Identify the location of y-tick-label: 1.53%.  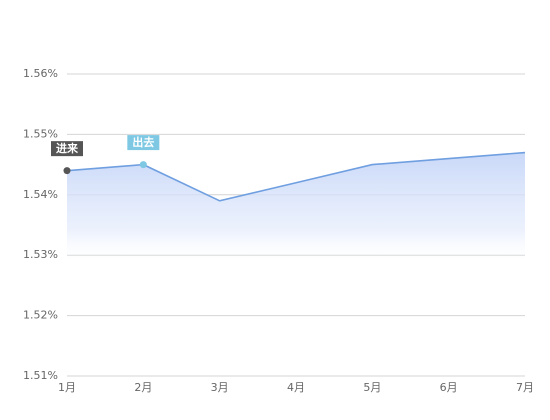
(40, 254).